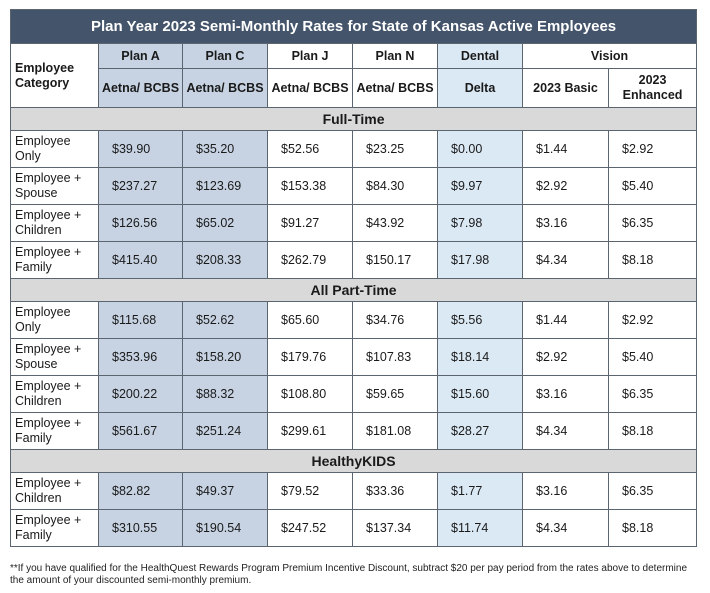 This screenshot has height=593, width=710. What do you see at coordinates (140, 357) in the screenshot?
I see `plan-a-rate: $353.96` at bounding box center [140, 357].